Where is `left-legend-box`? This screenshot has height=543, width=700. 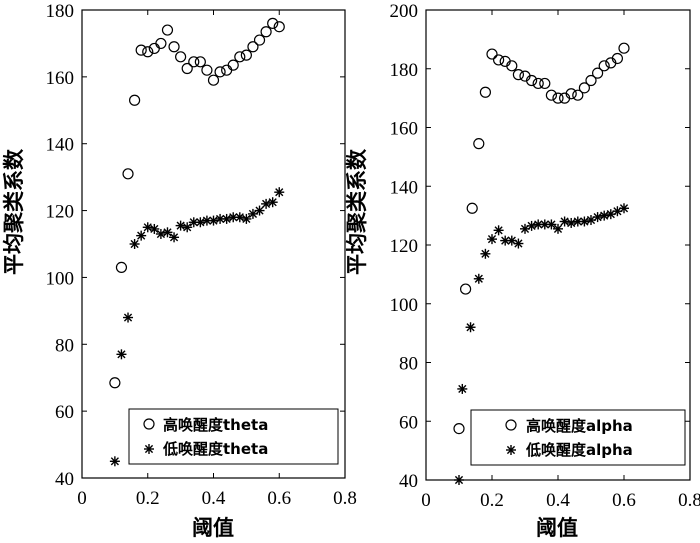
left-legend-box is located at coordinates (233, 436).